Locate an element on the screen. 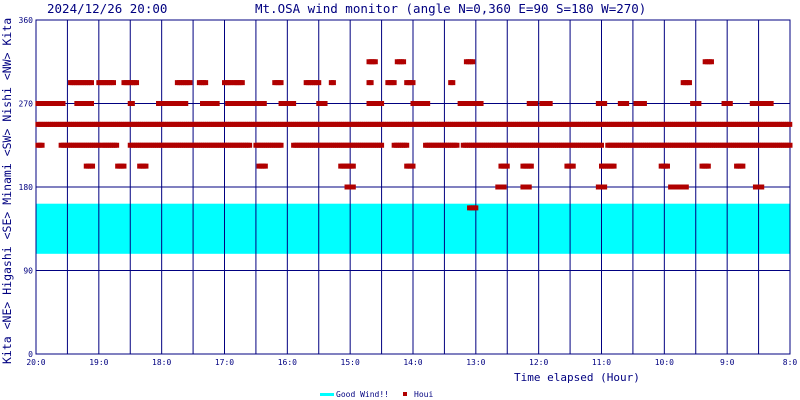 The width and height of the screenshot is (800, 400). x-tick-label: 19:0 is located at coordinates (98, 362).